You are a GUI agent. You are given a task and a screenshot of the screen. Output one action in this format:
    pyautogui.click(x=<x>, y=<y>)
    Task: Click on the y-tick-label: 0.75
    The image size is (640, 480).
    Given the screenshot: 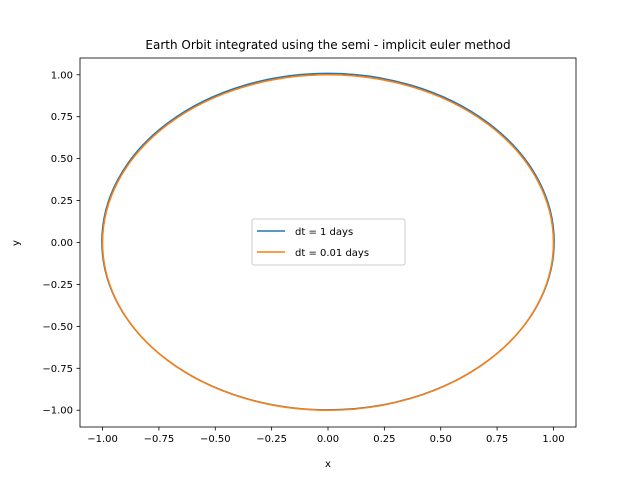 What is the action you would take?
    pyautogui.click(x=62, y=117)
    